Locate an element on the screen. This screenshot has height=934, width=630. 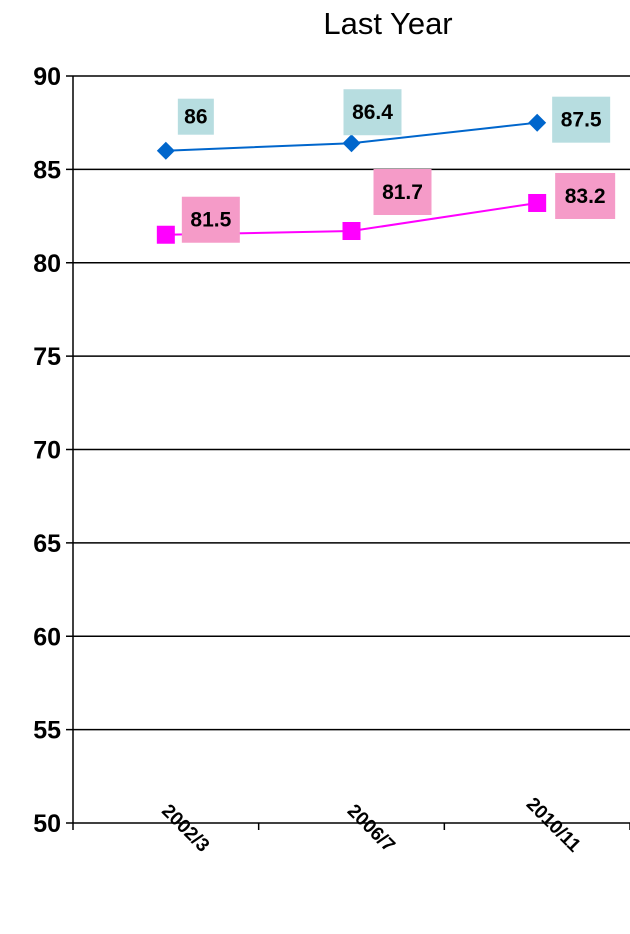
y-tick-label: 80 is located at coordinates (47, 264).